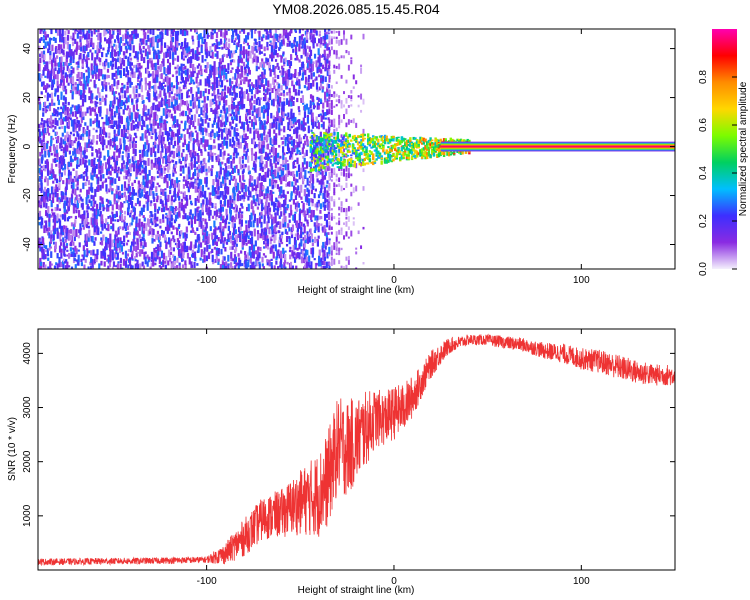  I want to click on noise-fade-cell, so click(329, 223).